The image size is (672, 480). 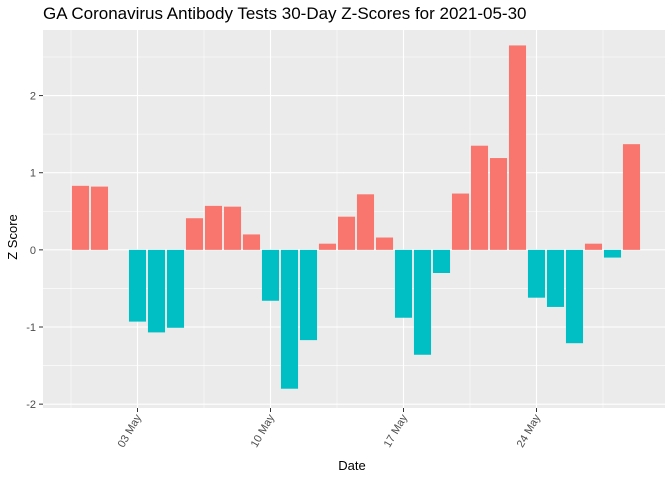 What do you see at coordinates (31, 405) in the screenshot?
I see `y-tick-label: -2` at bounding box center [31, 405].